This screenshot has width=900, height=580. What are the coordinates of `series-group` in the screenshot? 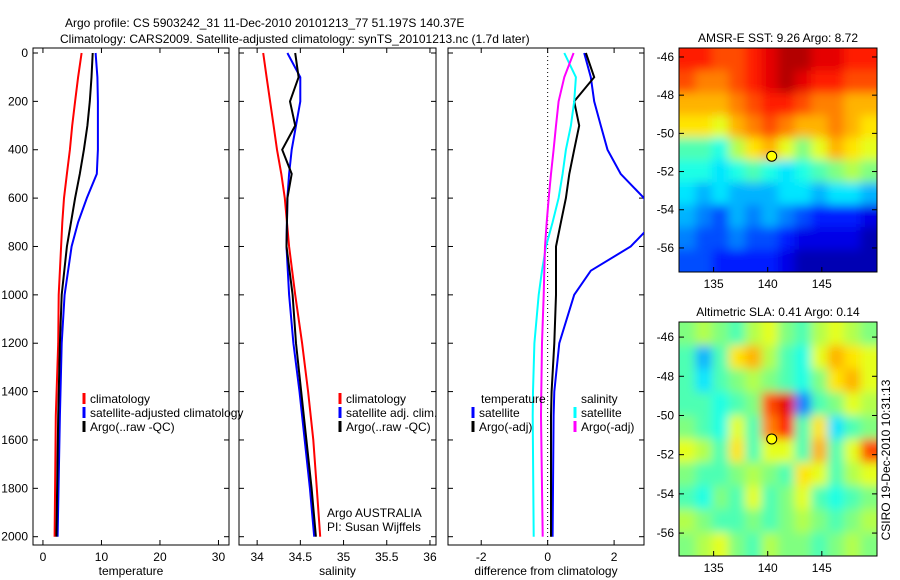 It's located at (292, 294).